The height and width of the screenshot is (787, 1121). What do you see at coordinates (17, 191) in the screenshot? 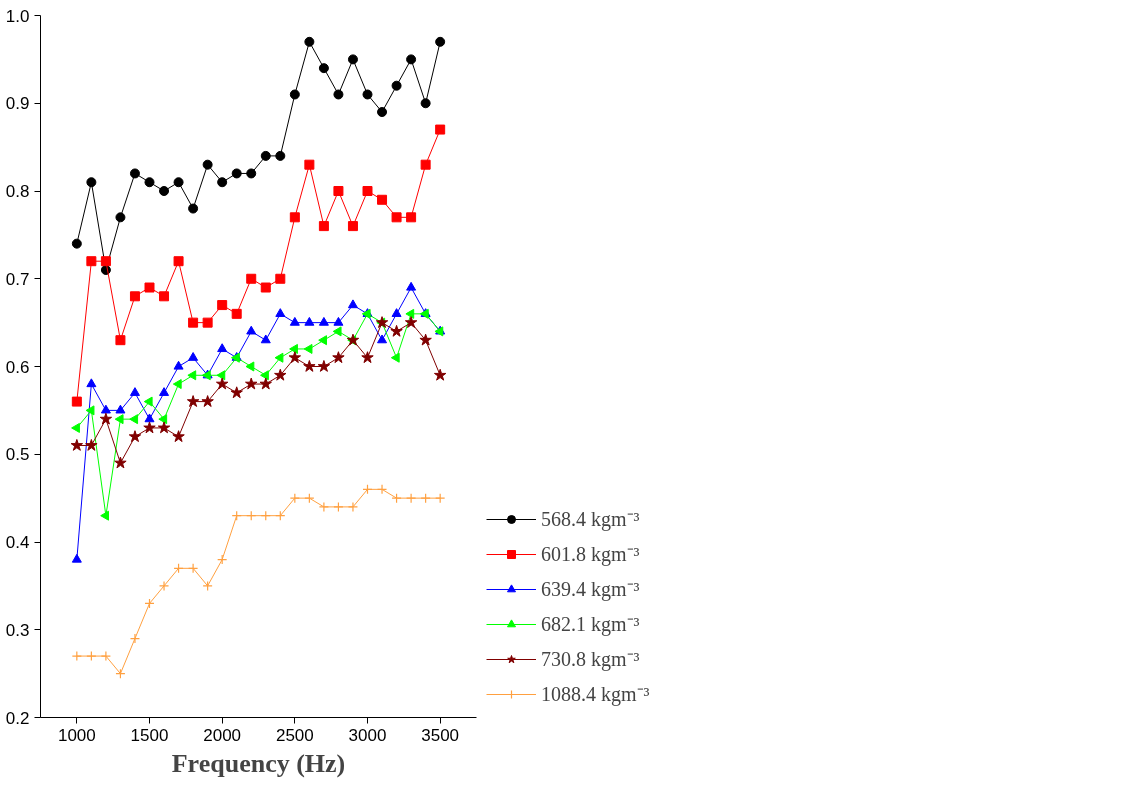
I see `y-tick-label: 0.8` at bounding box center [17, 191].